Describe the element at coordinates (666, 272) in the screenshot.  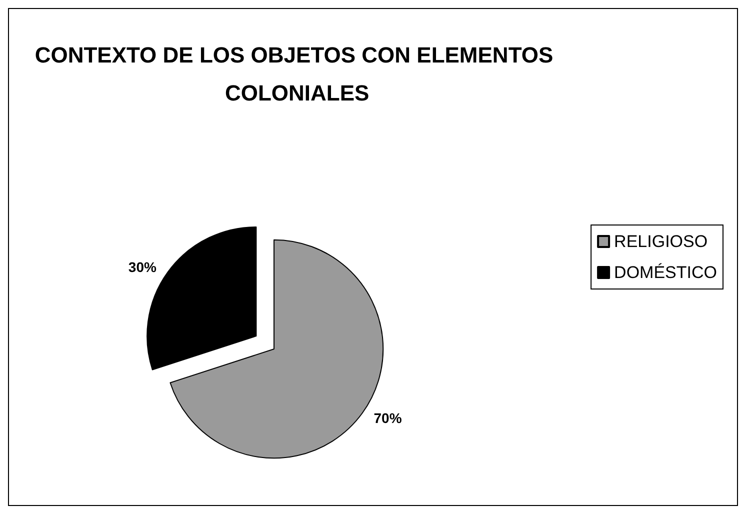
I see `legend-label: DOMÉSTICO` at that location.